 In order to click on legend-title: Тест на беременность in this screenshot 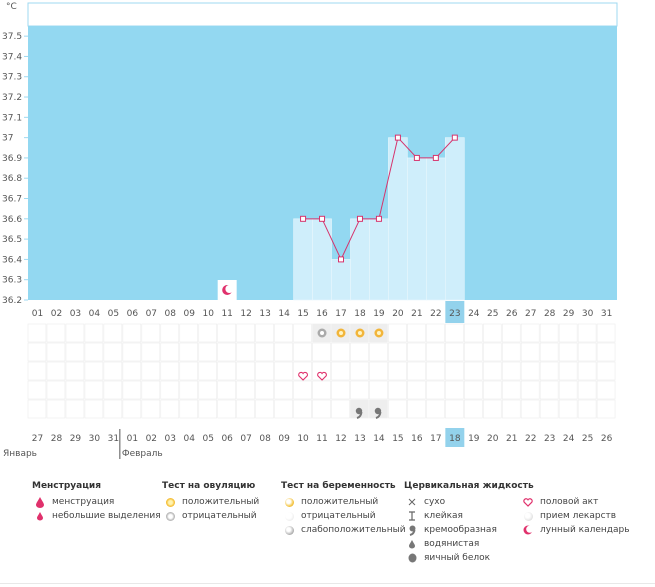, I will do `click(338, 486)`.